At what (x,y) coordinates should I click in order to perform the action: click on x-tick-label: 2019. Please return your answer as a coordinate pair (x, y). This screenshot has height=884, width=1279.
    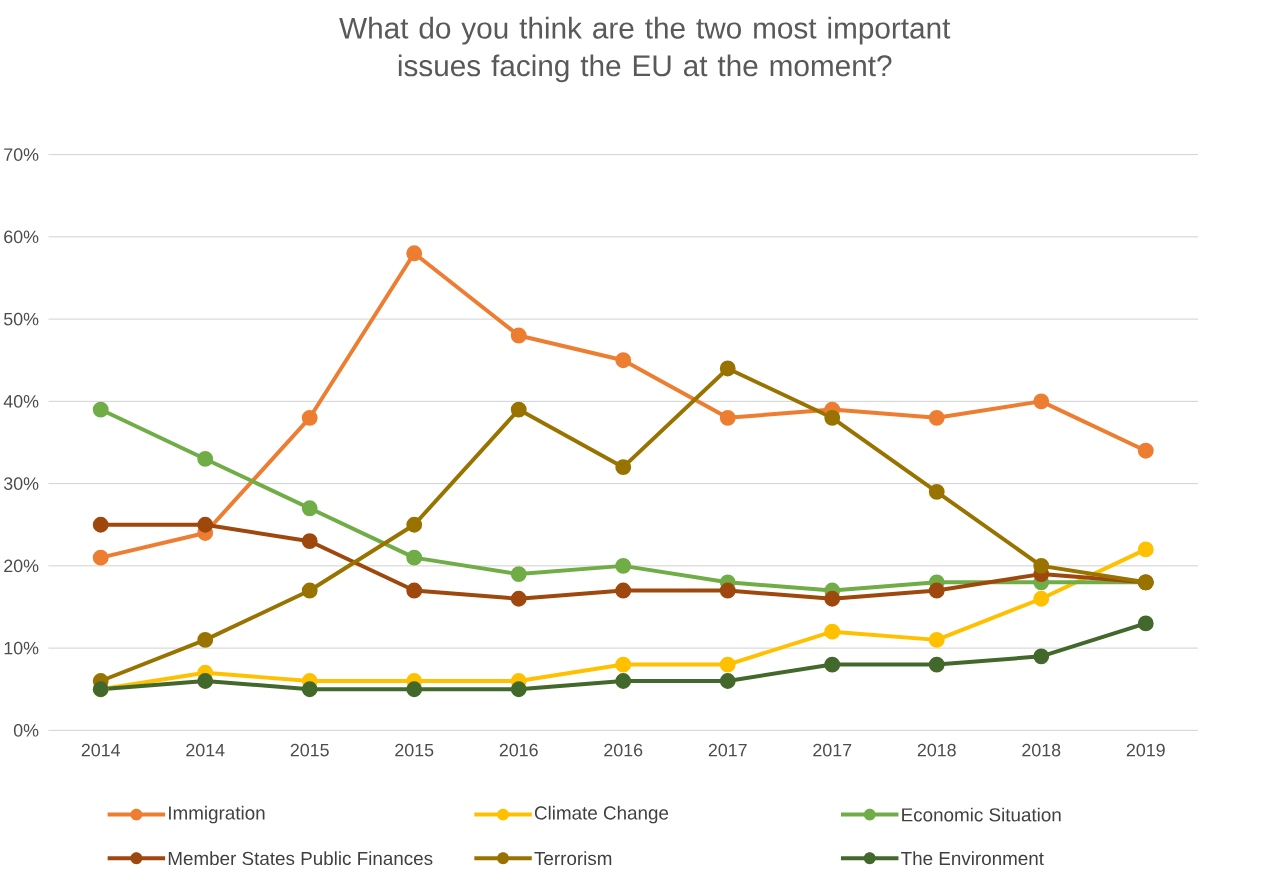
    Looking at the image, I should click on (1145, 750).